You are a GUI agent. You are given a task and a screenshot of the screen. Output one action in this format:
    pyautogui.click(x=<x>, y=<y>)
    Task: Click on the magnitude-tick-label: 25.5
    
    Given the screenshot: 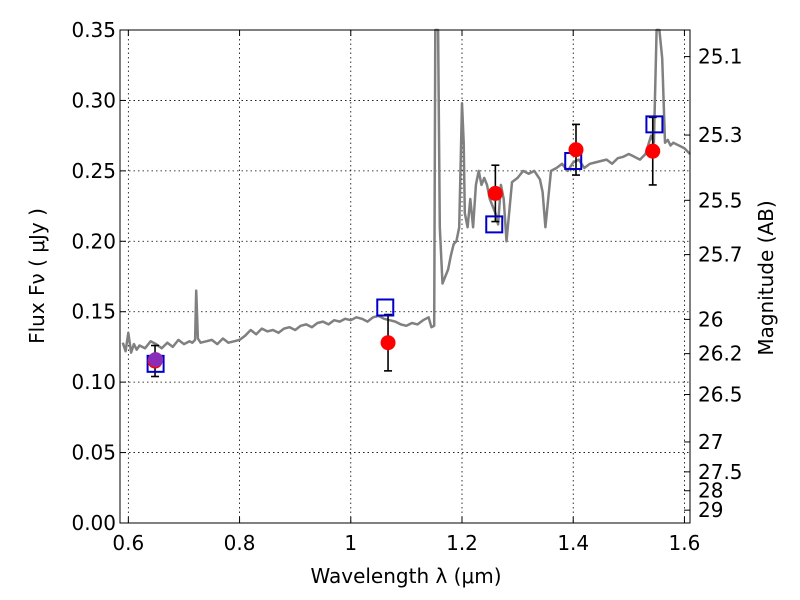 What is the action you would take?
    pyautogui.click(x=720, y=200)
    